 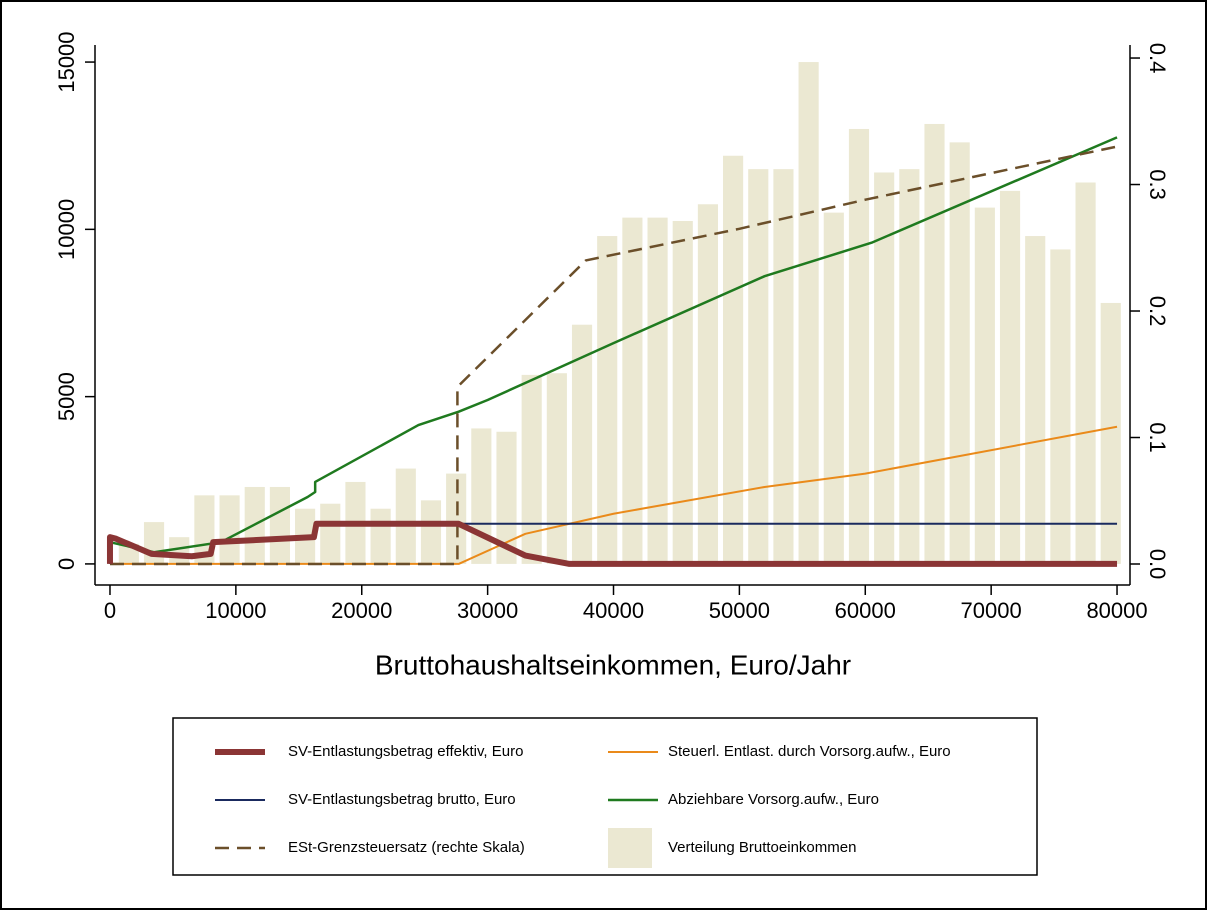 What do you see at coordinates (773, 799) in the screenshot?
I see `legend-label: Abziehbare Vorsorg.aufw., Euro` at bounding box center [773, 799].